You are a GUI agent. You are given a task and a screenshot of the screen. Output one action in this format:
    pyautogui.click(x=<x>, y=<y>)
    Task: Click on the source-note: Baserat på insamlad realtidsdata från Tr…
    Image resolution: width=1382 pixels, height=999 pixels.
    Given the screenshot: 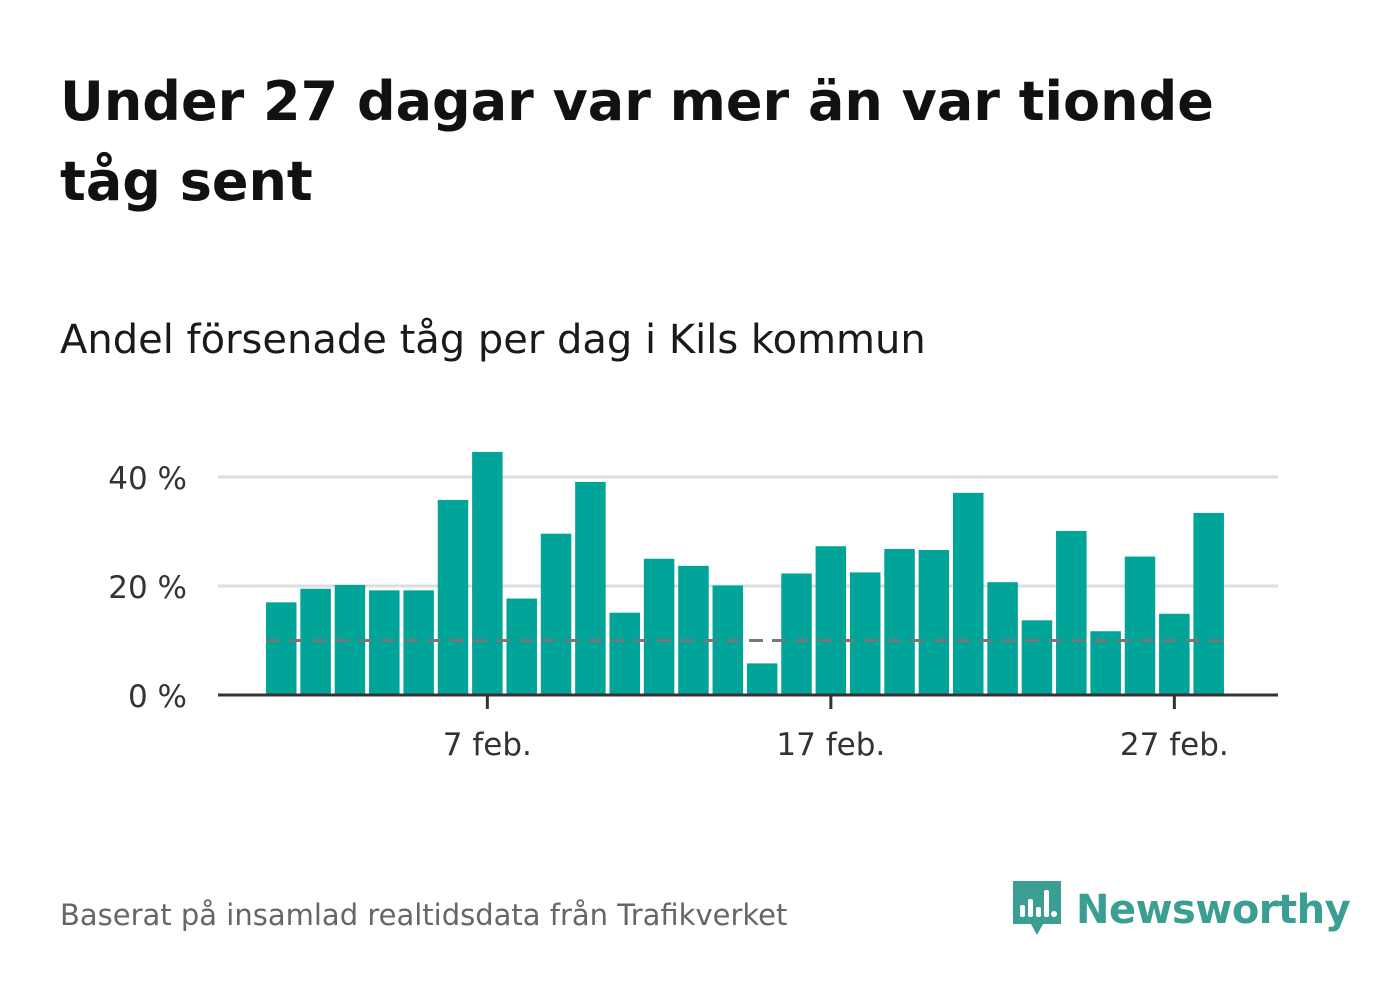 What is the action you would take?
    pyautogui.click(x=424, y=915)
    